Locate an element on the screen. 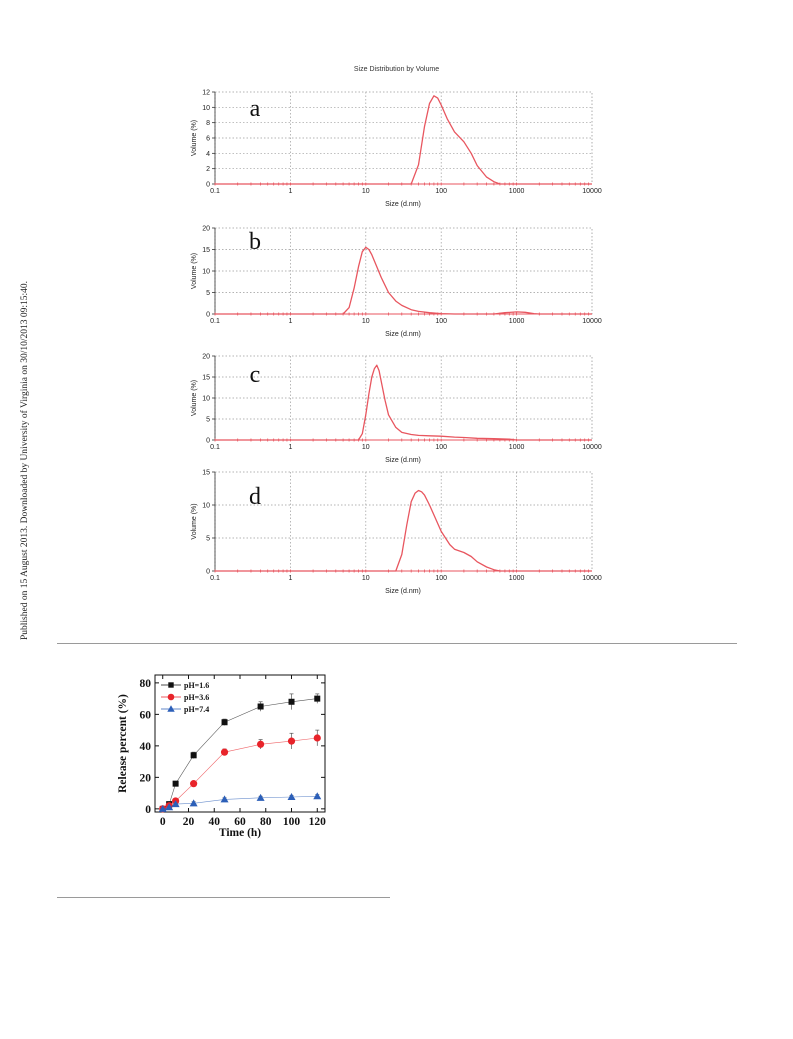 This screenshot has width=793, height=1039. y-tick-label: 12 is located at coordinates (206, 93).